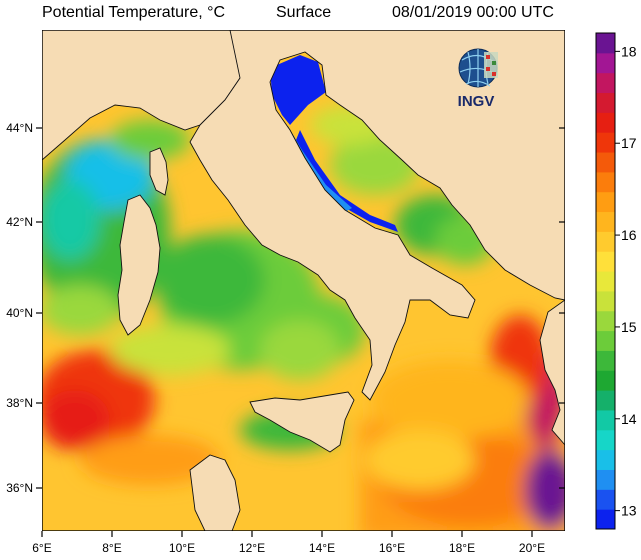 The height and width of the screenshot is (560, 641). Describe the element at coordinates (41, 548) in the screenshot. I see `lon-label: 6°E` at that location.